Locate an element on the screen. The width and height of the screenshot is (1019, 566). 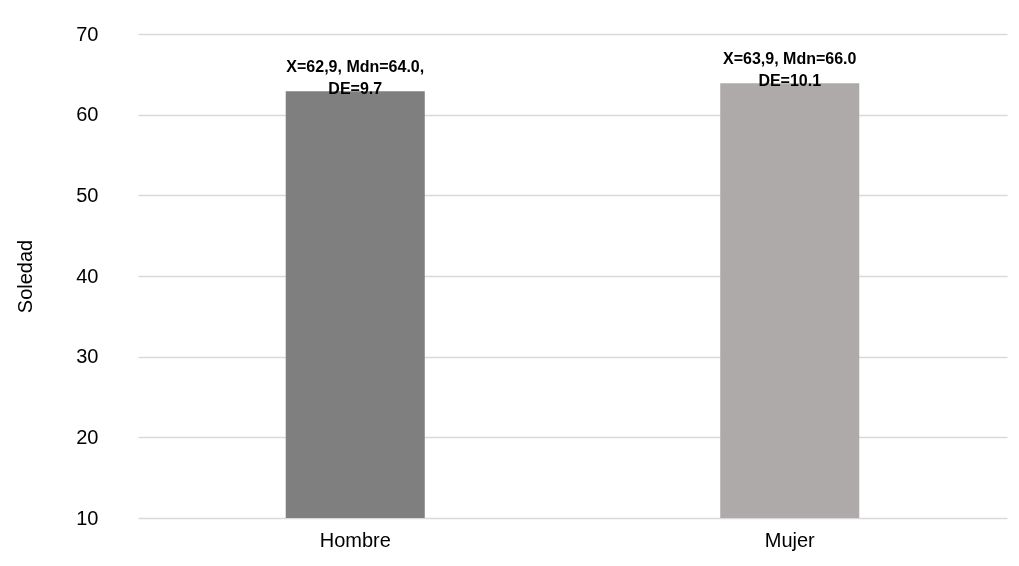
y-tick-label: 70 is located at coordinates (87, 33).